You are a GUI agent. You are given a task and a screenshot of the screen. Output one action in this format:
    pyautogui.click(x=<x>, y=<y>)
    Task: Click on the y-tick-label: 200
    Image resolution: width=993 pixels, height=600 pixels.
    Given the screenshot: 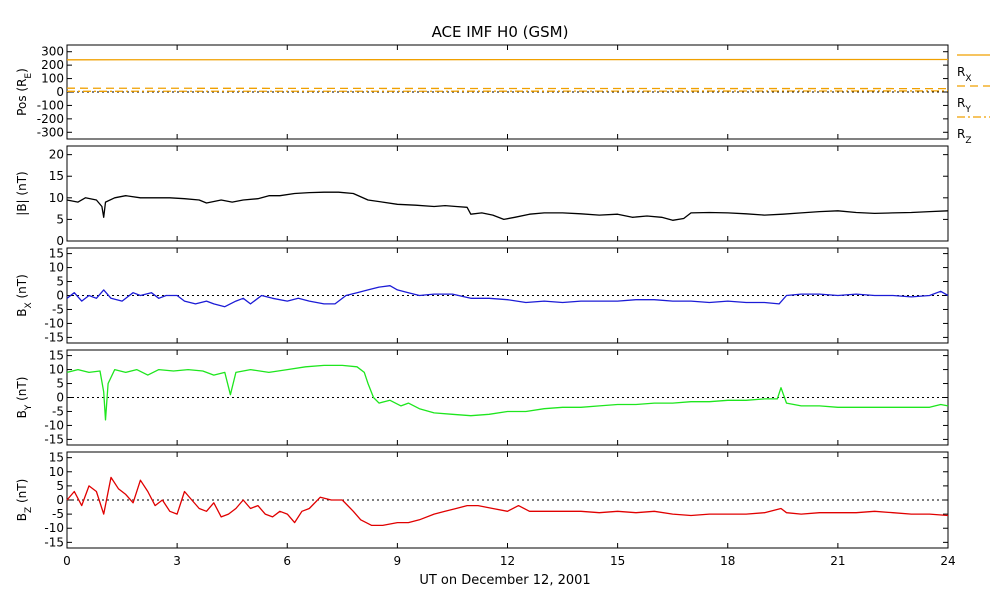 What is the action you would take?
    pyautogui.click(x=52, y=65)
    